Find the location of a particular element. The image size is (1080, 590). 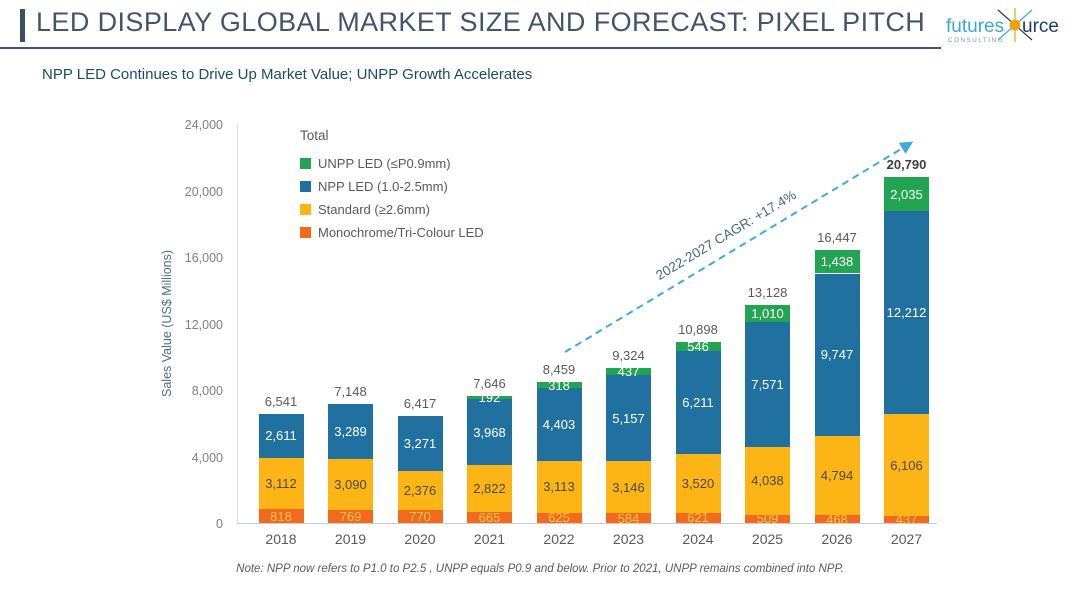

bar-segment-value: 5,157 is located at coordinates (628, 418).